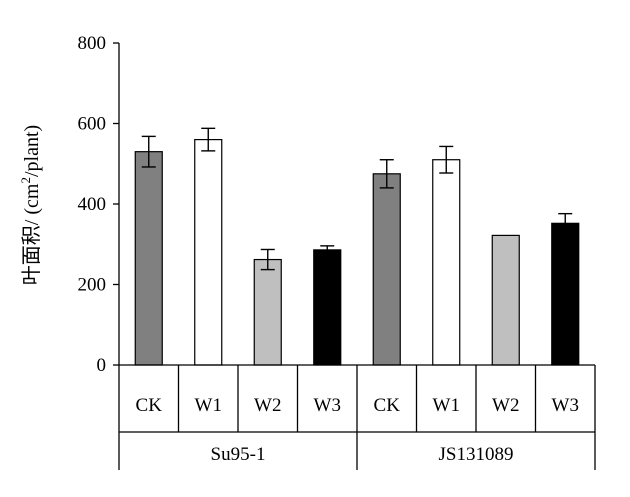 The image size is (630, 497). Describe the element at coordinates (102, 365) in the screenshot. I see `y-tick-label: 0` at that location.